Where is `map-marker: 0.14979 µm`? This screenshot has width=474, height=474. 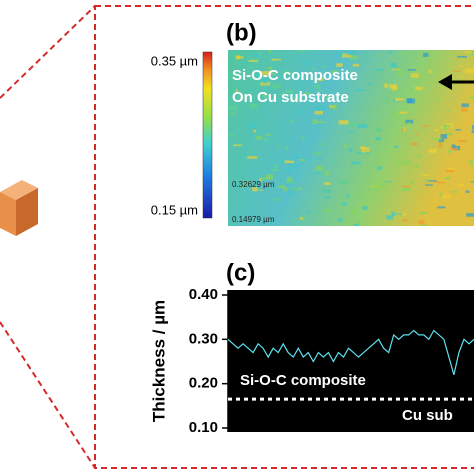 map-marker: 0.14979 µm is located at coordinates (253, 219).